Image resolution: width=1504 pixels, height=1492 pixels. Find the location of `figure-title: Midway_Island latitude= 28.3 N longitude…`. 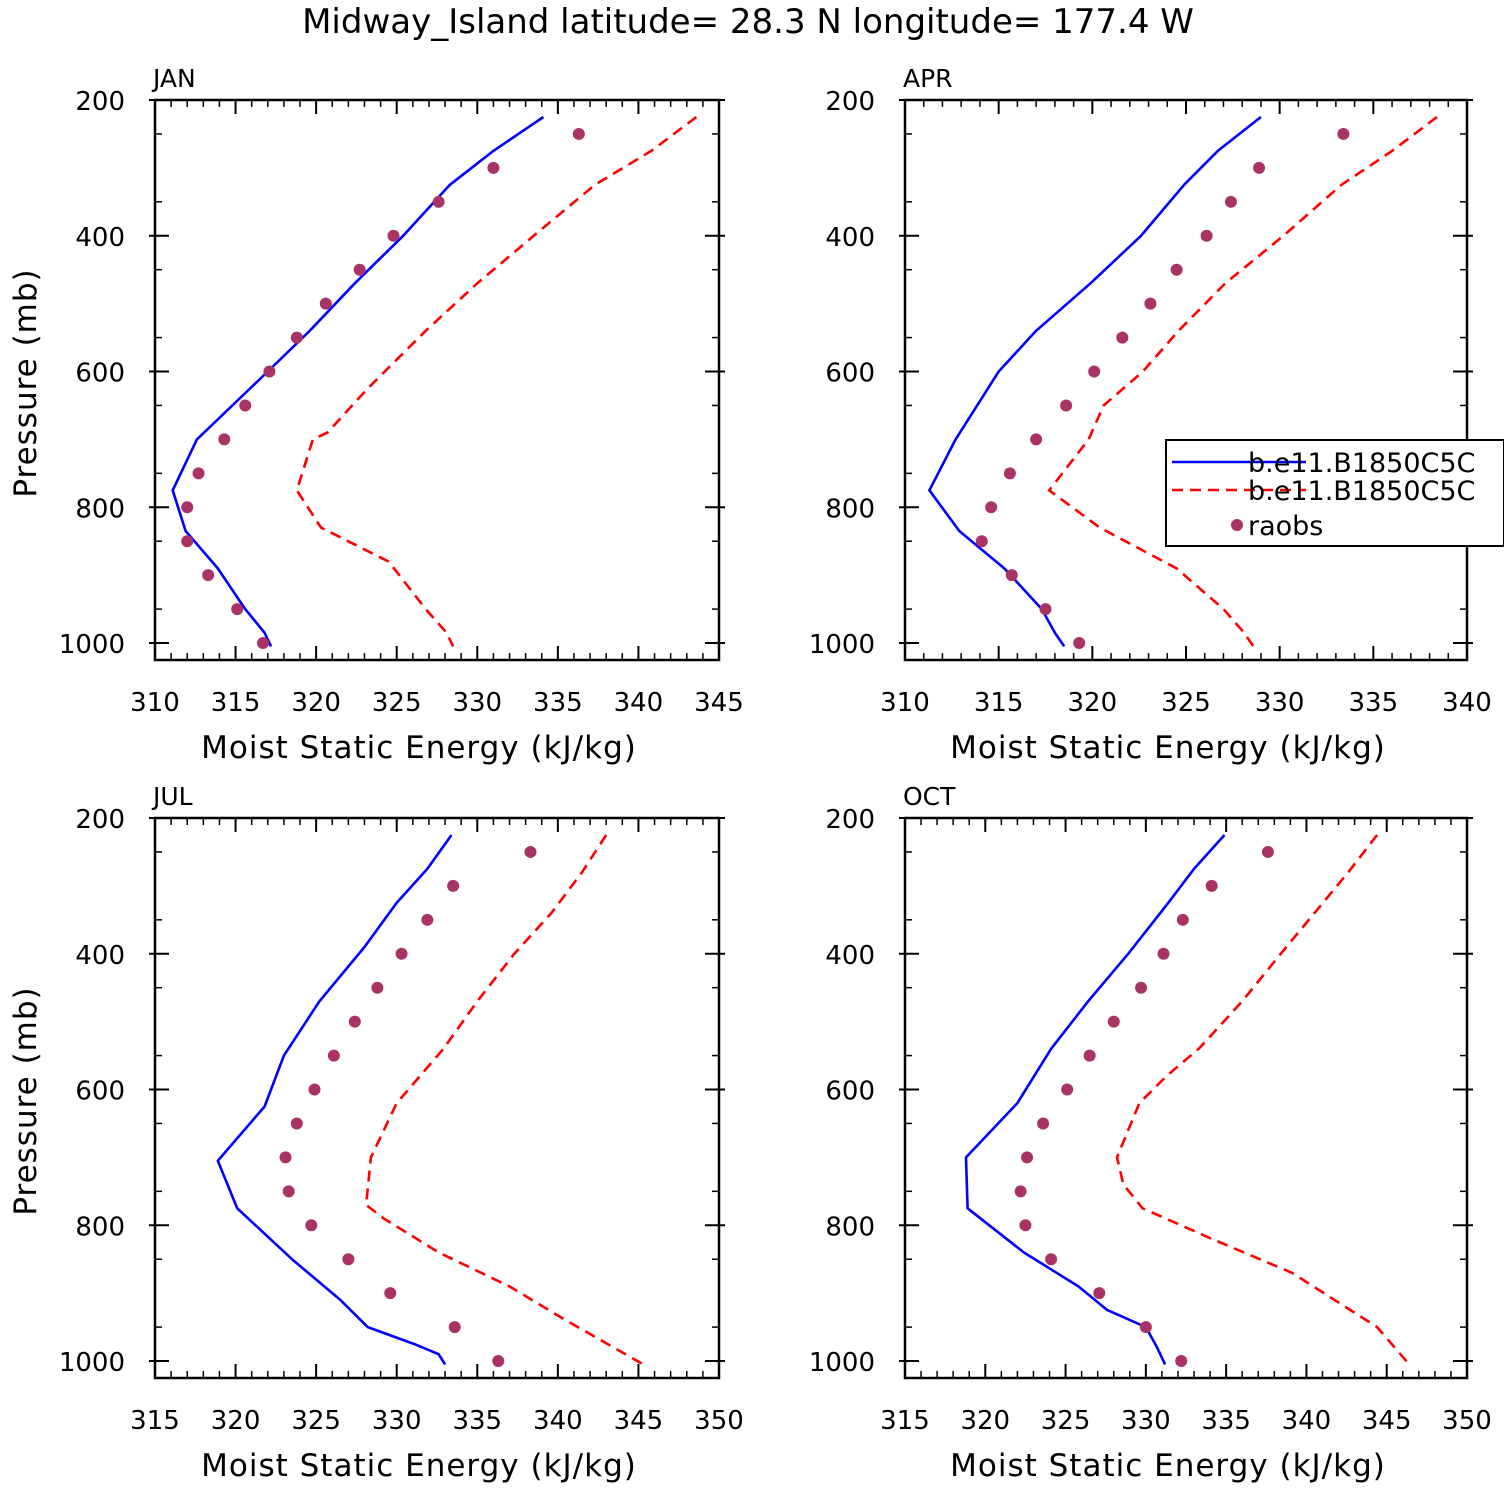

figure-title: Midway_Island latitude= 28.3 N longitude… is located at coordinates (748, 22).